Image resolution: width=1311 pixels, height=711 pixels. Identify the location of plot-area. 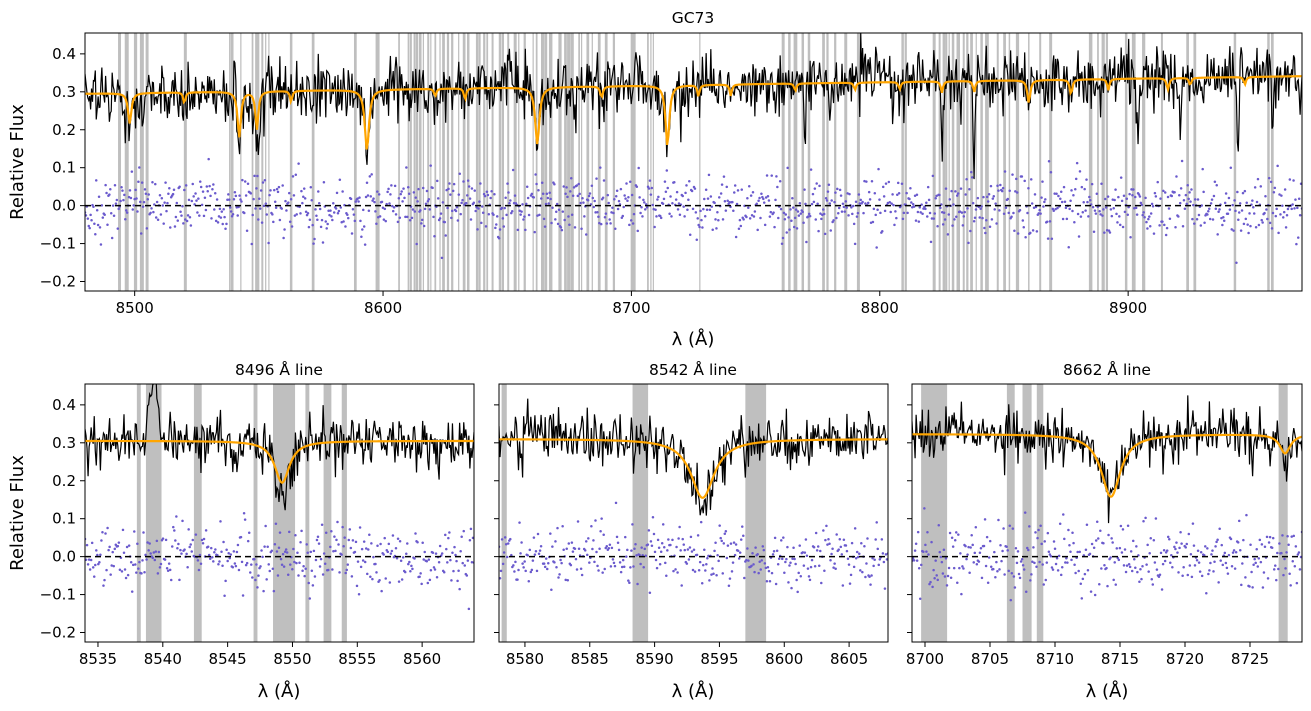
(1107, 513).